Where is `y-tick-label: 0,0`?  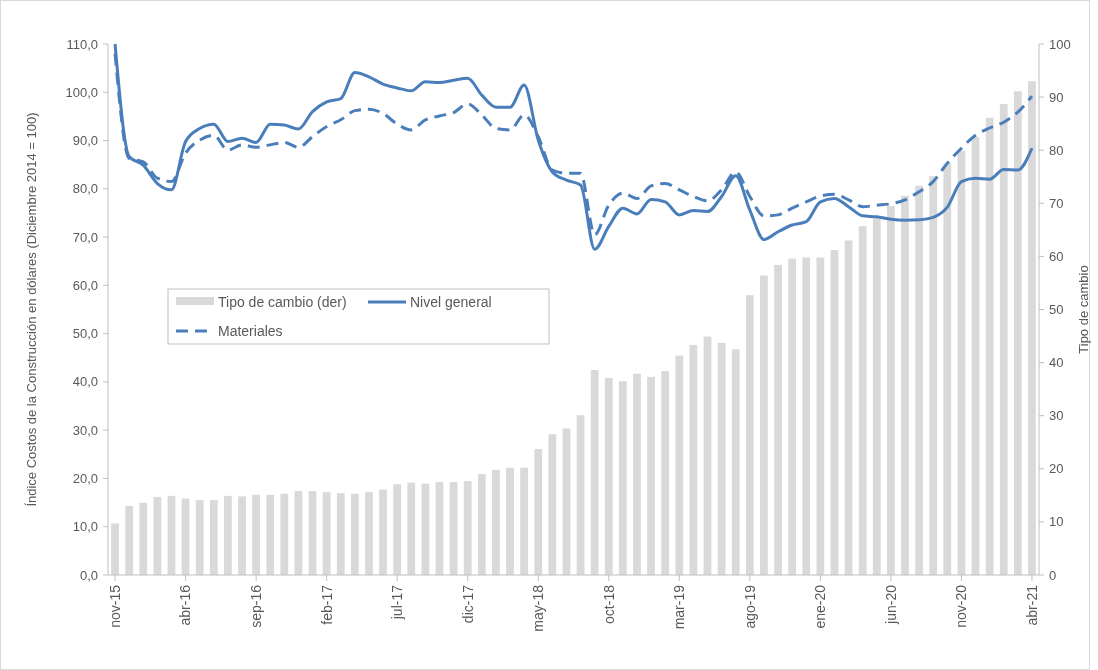
y-tick-label: 0,0 is located at coordinates (88, 575).